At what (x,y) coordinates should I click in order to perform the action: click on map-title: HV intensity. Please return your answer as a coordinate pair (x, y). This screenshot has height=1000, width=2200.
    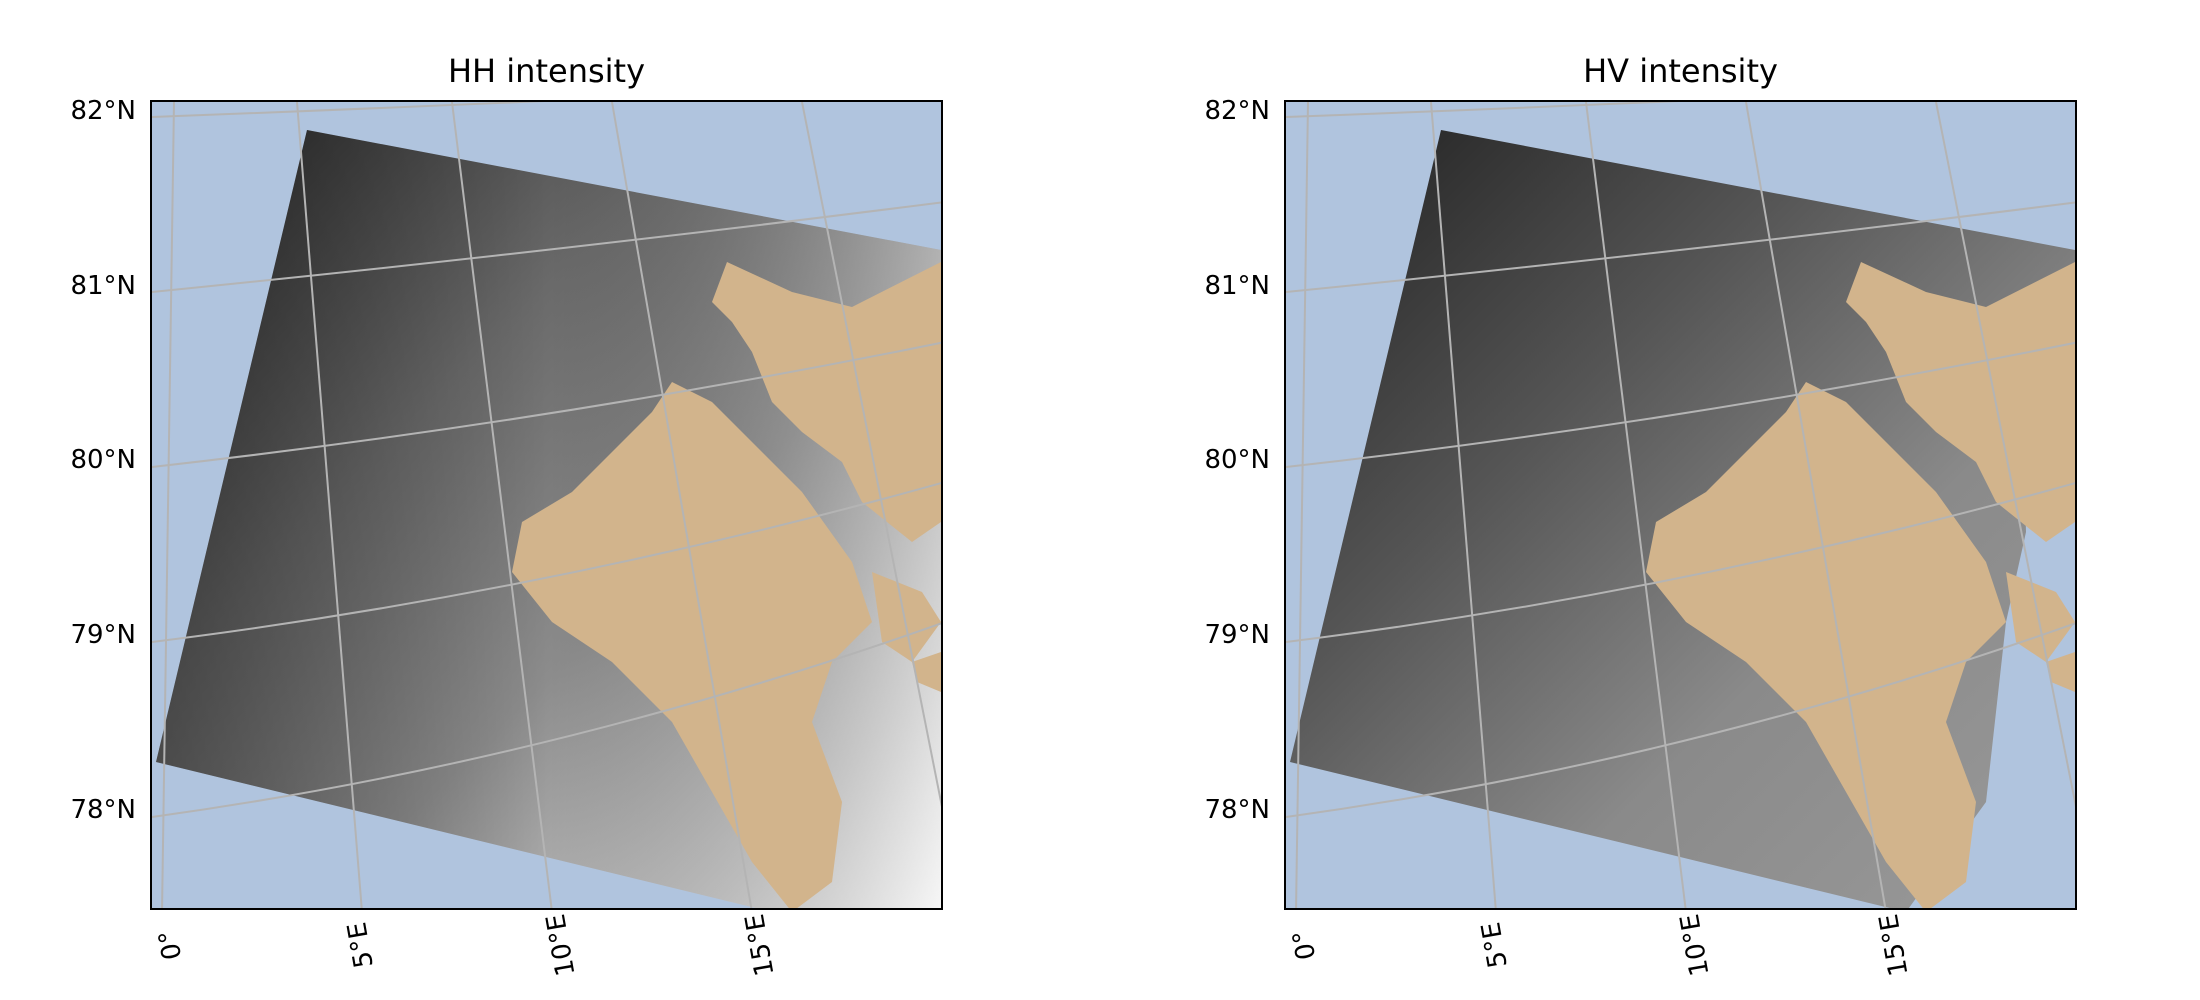
    Looking at the image, I should click on (1680, 71).